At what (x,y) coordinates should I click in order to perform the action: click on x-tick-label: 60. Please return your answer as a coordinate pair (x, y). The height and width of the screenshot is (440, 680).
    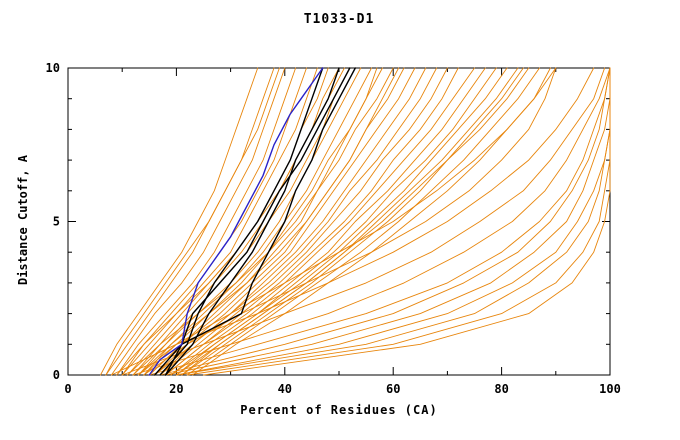
    Looking at the image, I should click on (393, 389).